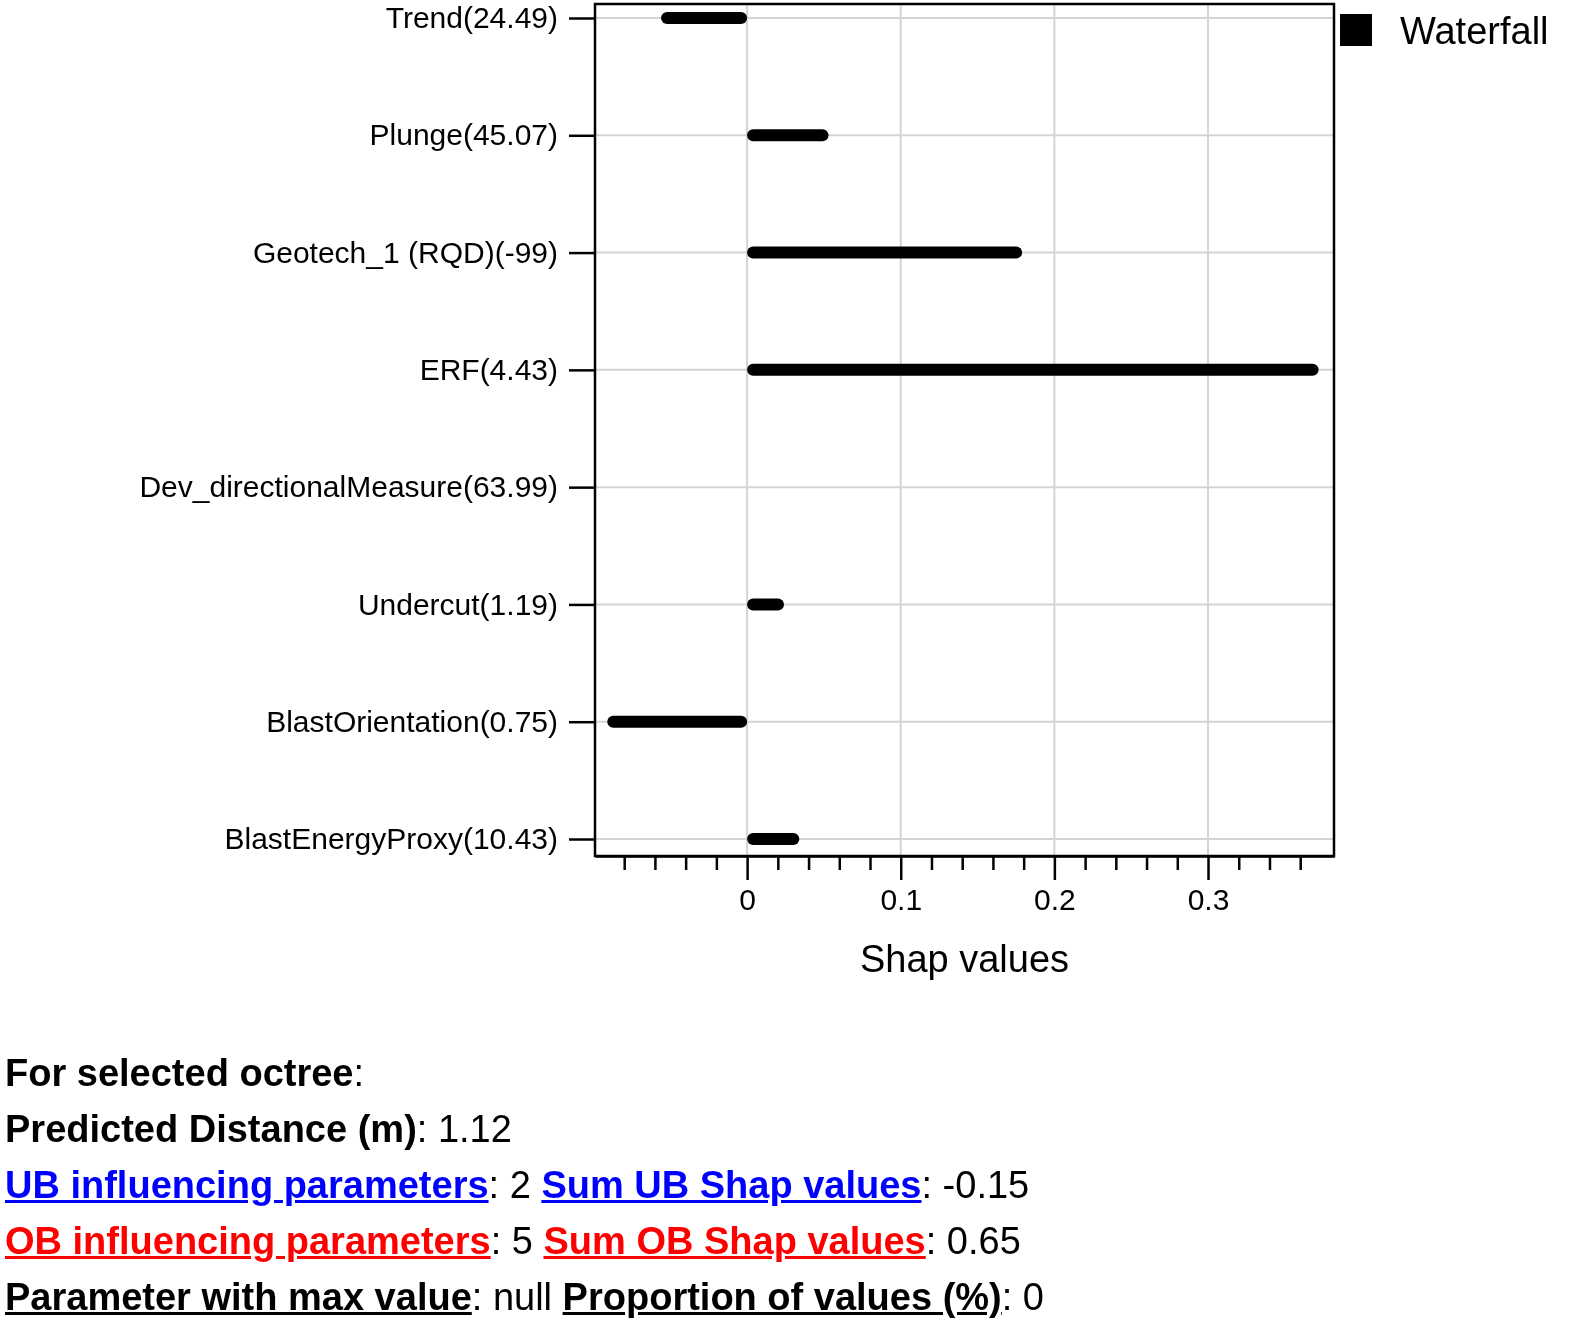 The height and width of the screenshot is (1328, 1570). What do you see at coordinates (471, 18) in the screenshot?
I see `y-tick-label: Trend(24.49)` at bounding box center [471, 18].